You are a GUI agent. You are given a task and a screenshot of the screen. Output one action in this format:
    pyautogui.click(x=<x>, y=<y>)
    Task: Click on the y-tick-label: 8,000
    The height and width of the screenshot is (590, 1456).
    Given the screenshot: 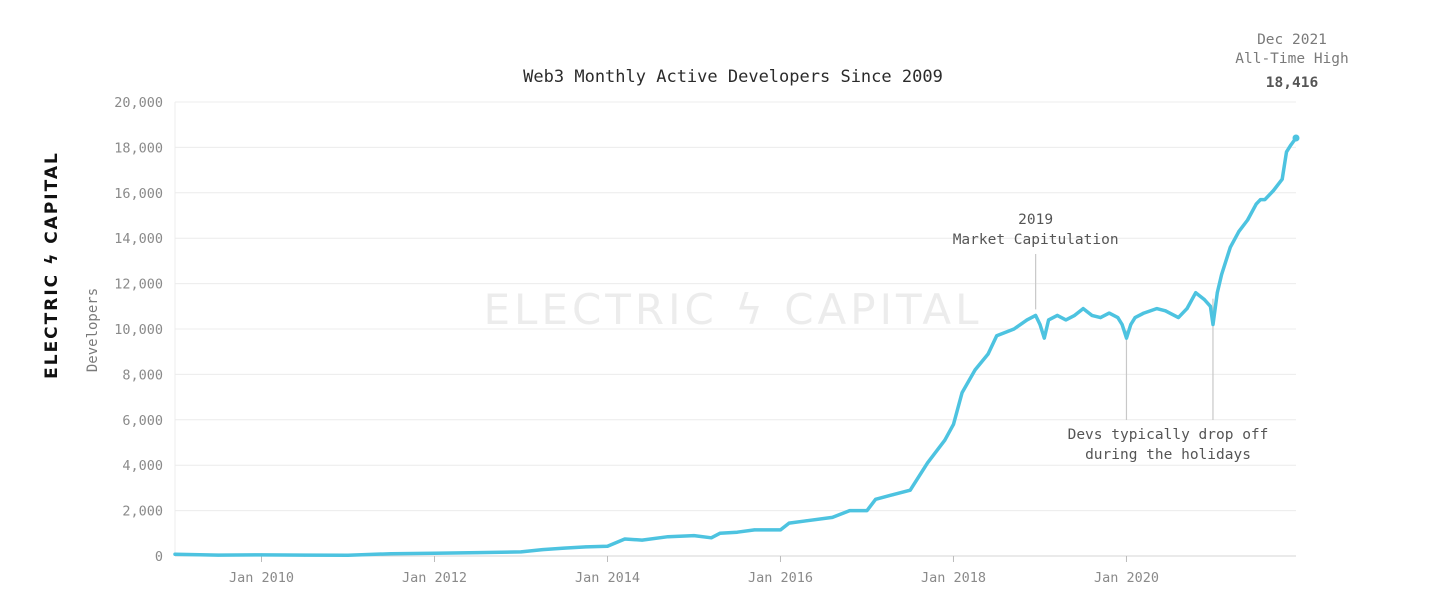 What is the action you would take?
    pyautogui.click(x=142, y=375)
    